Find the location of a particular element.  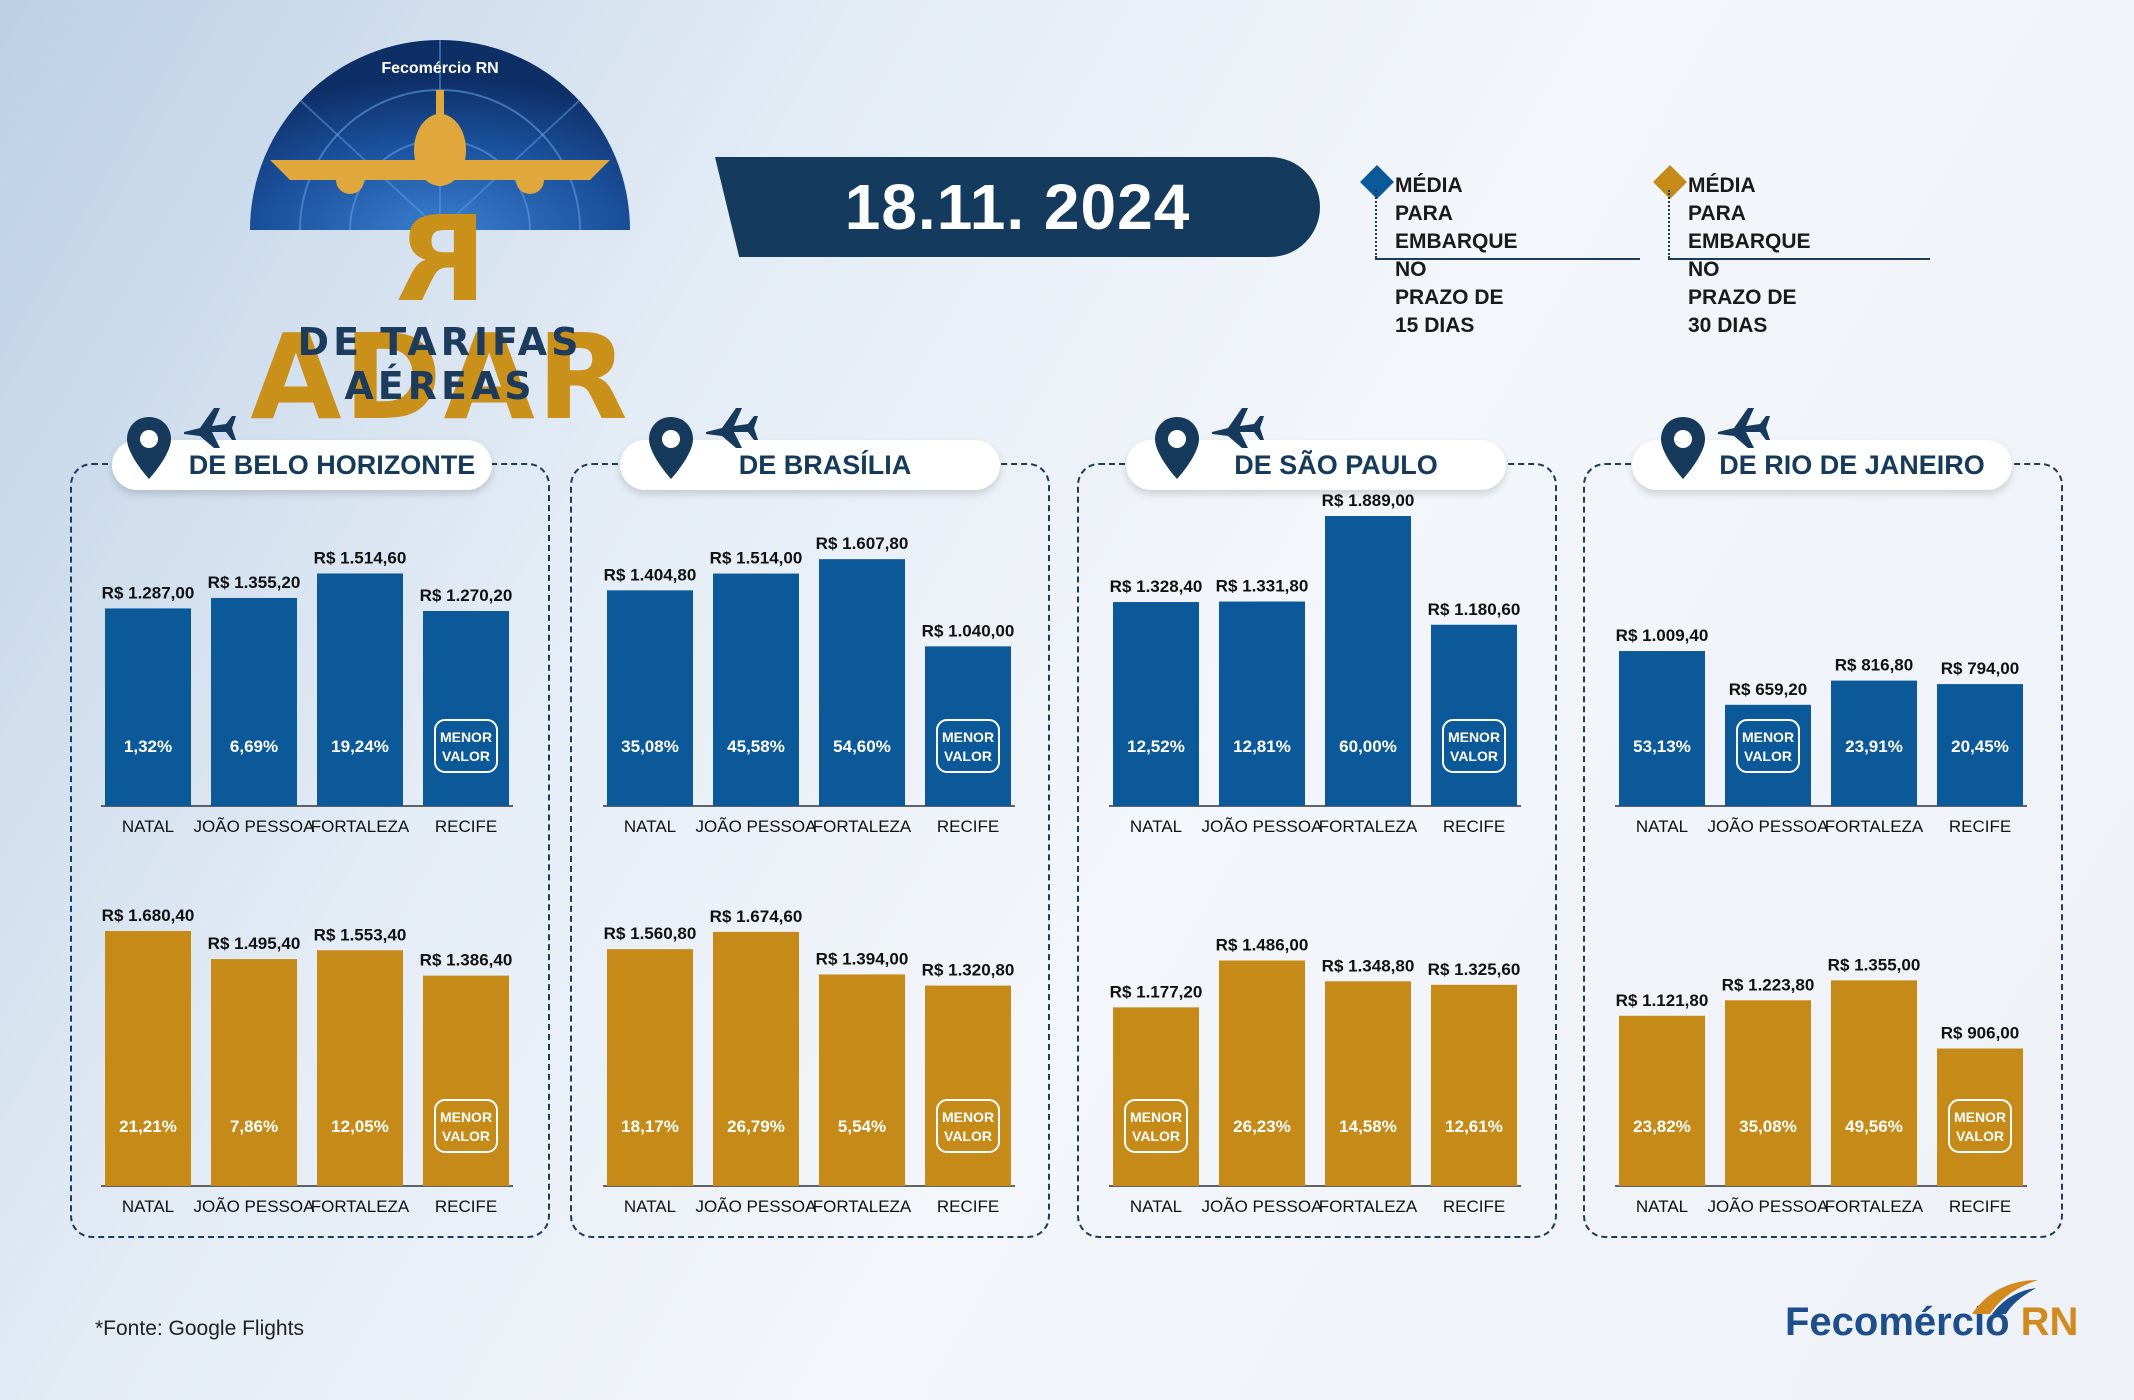

bar-value-label: R$ 1.348,80 is located at coordinates (1368, 965).